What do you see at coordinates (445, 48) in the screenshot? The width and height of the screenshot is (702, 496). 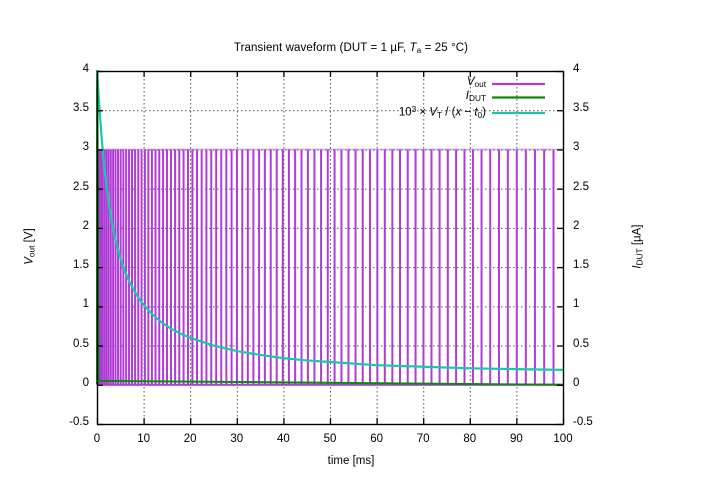 I see `chart-title-suffix: = 25 °C)` at bounding box center [445, 48].